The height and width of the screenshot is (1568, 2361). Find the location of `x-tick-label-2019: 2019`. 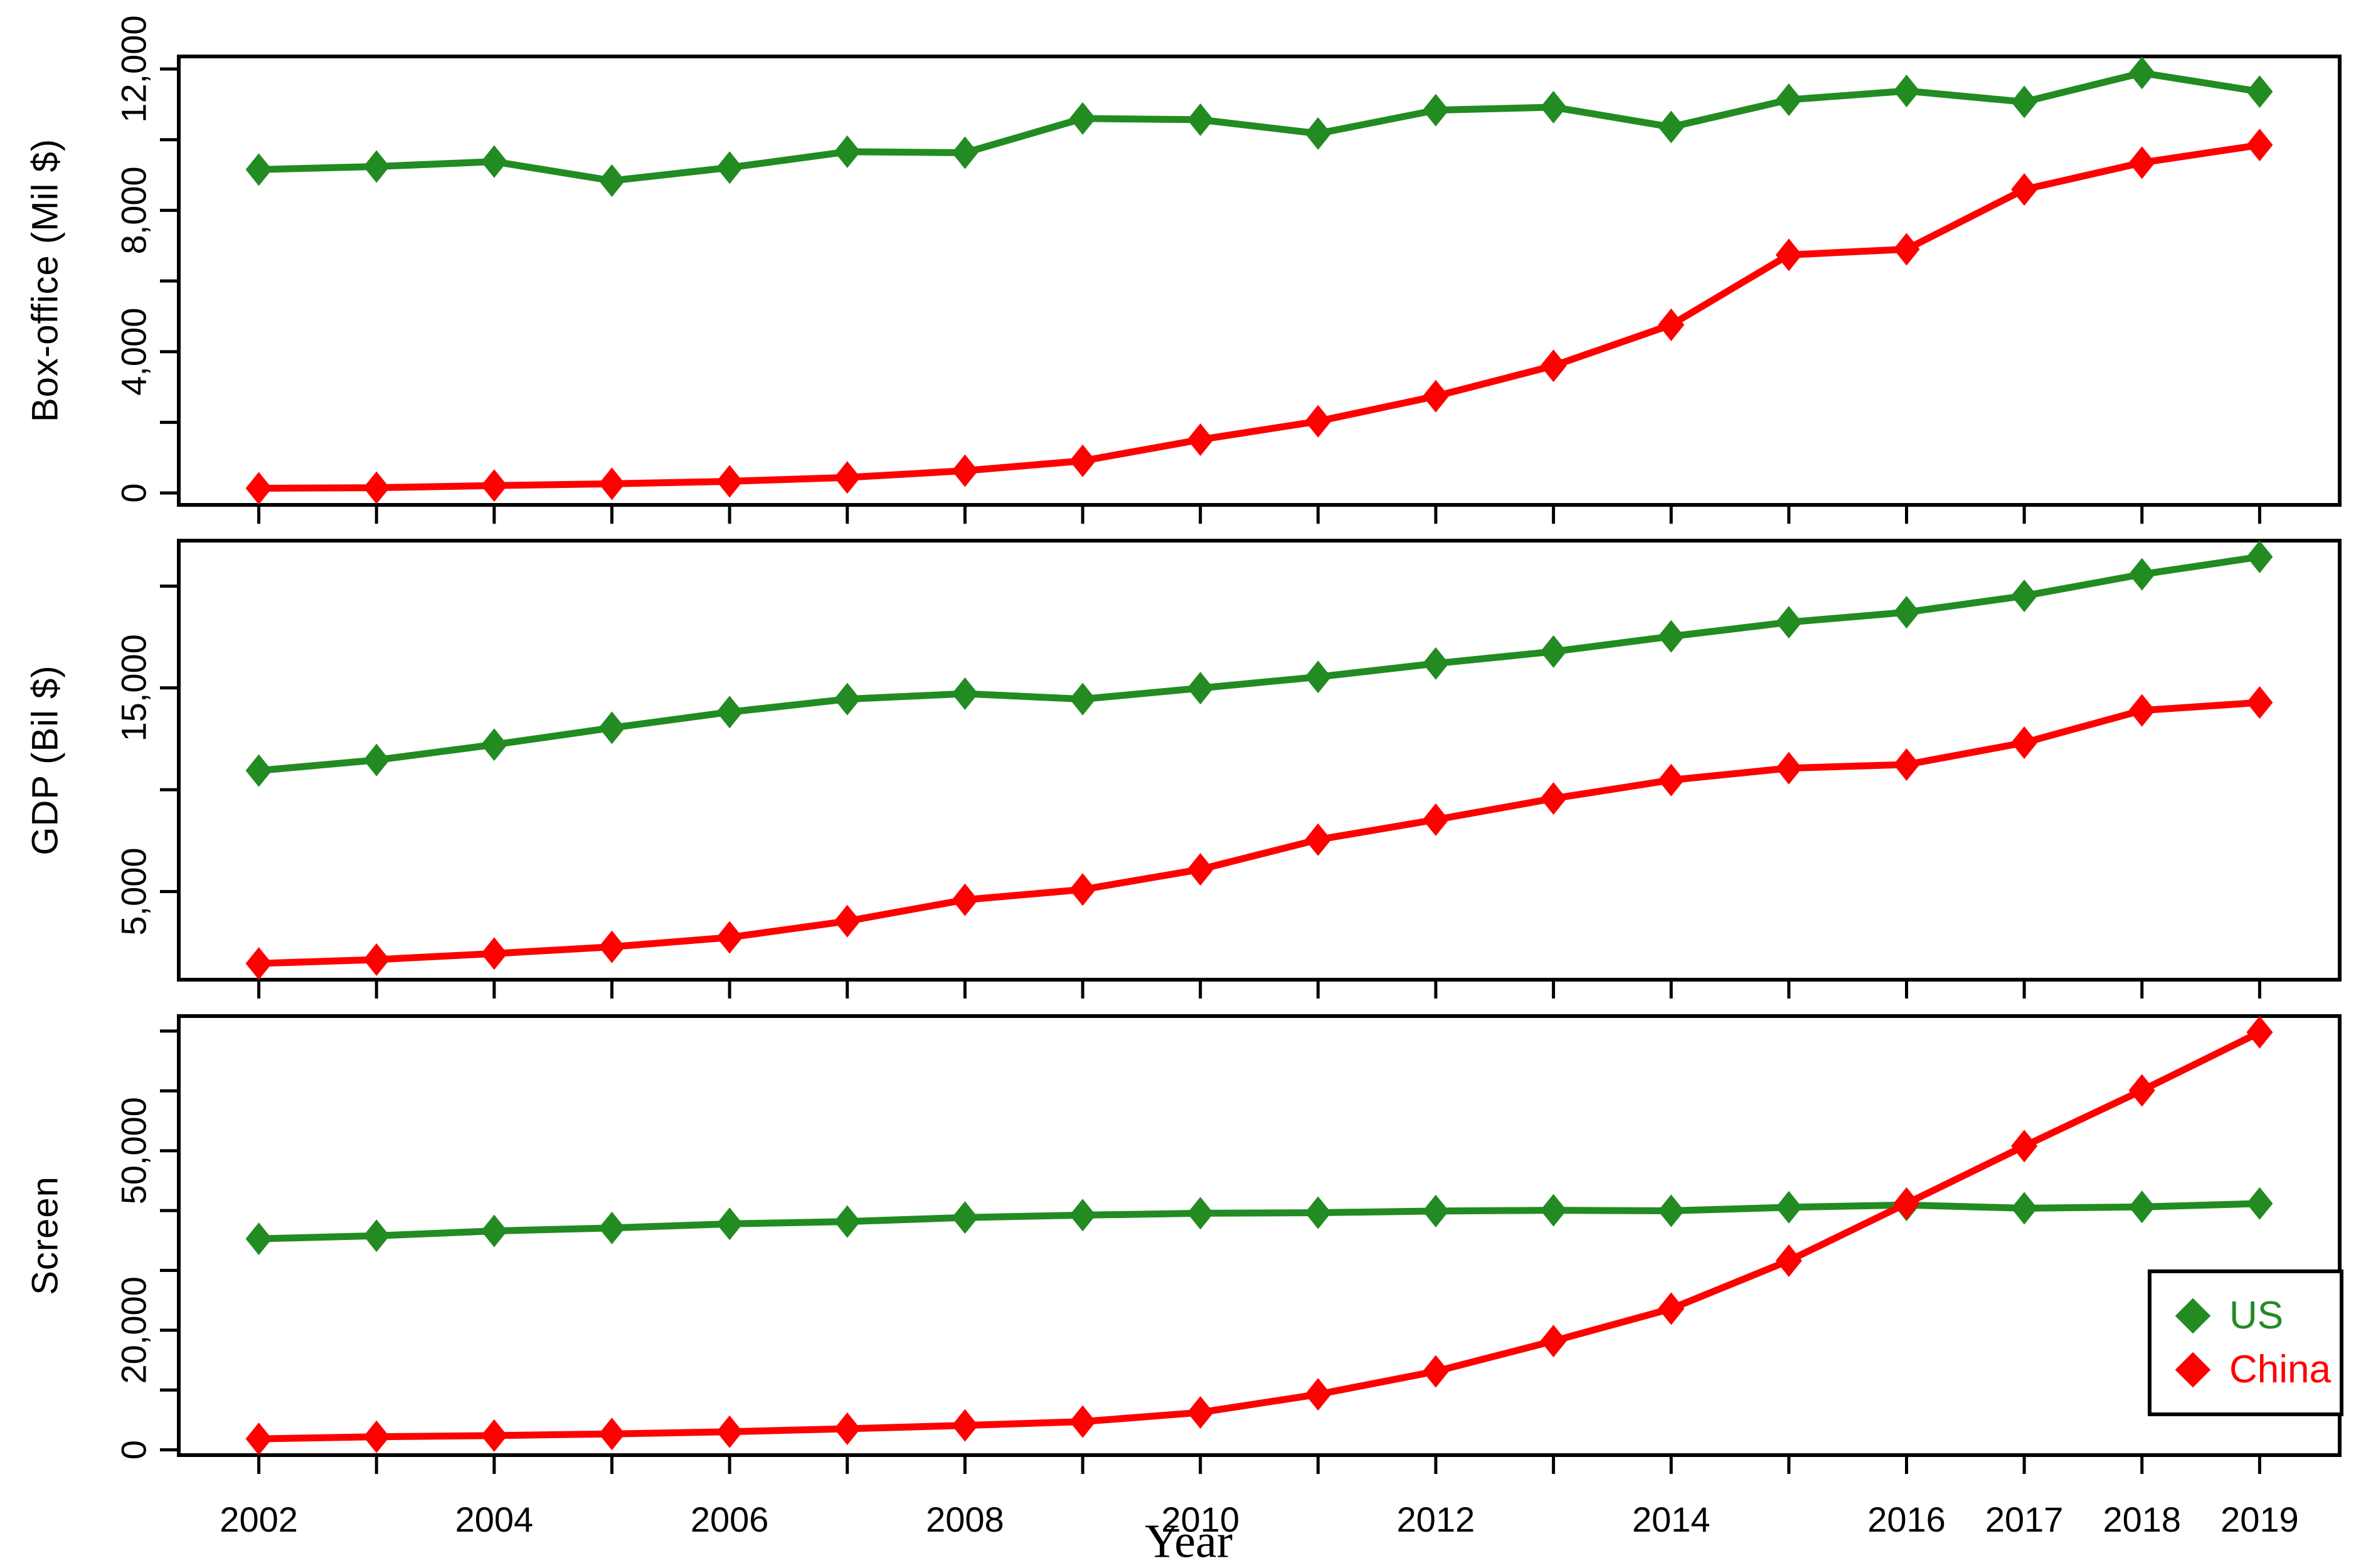

x-tick-label-2019: 2019 is located at coordinates (2259, 1520).